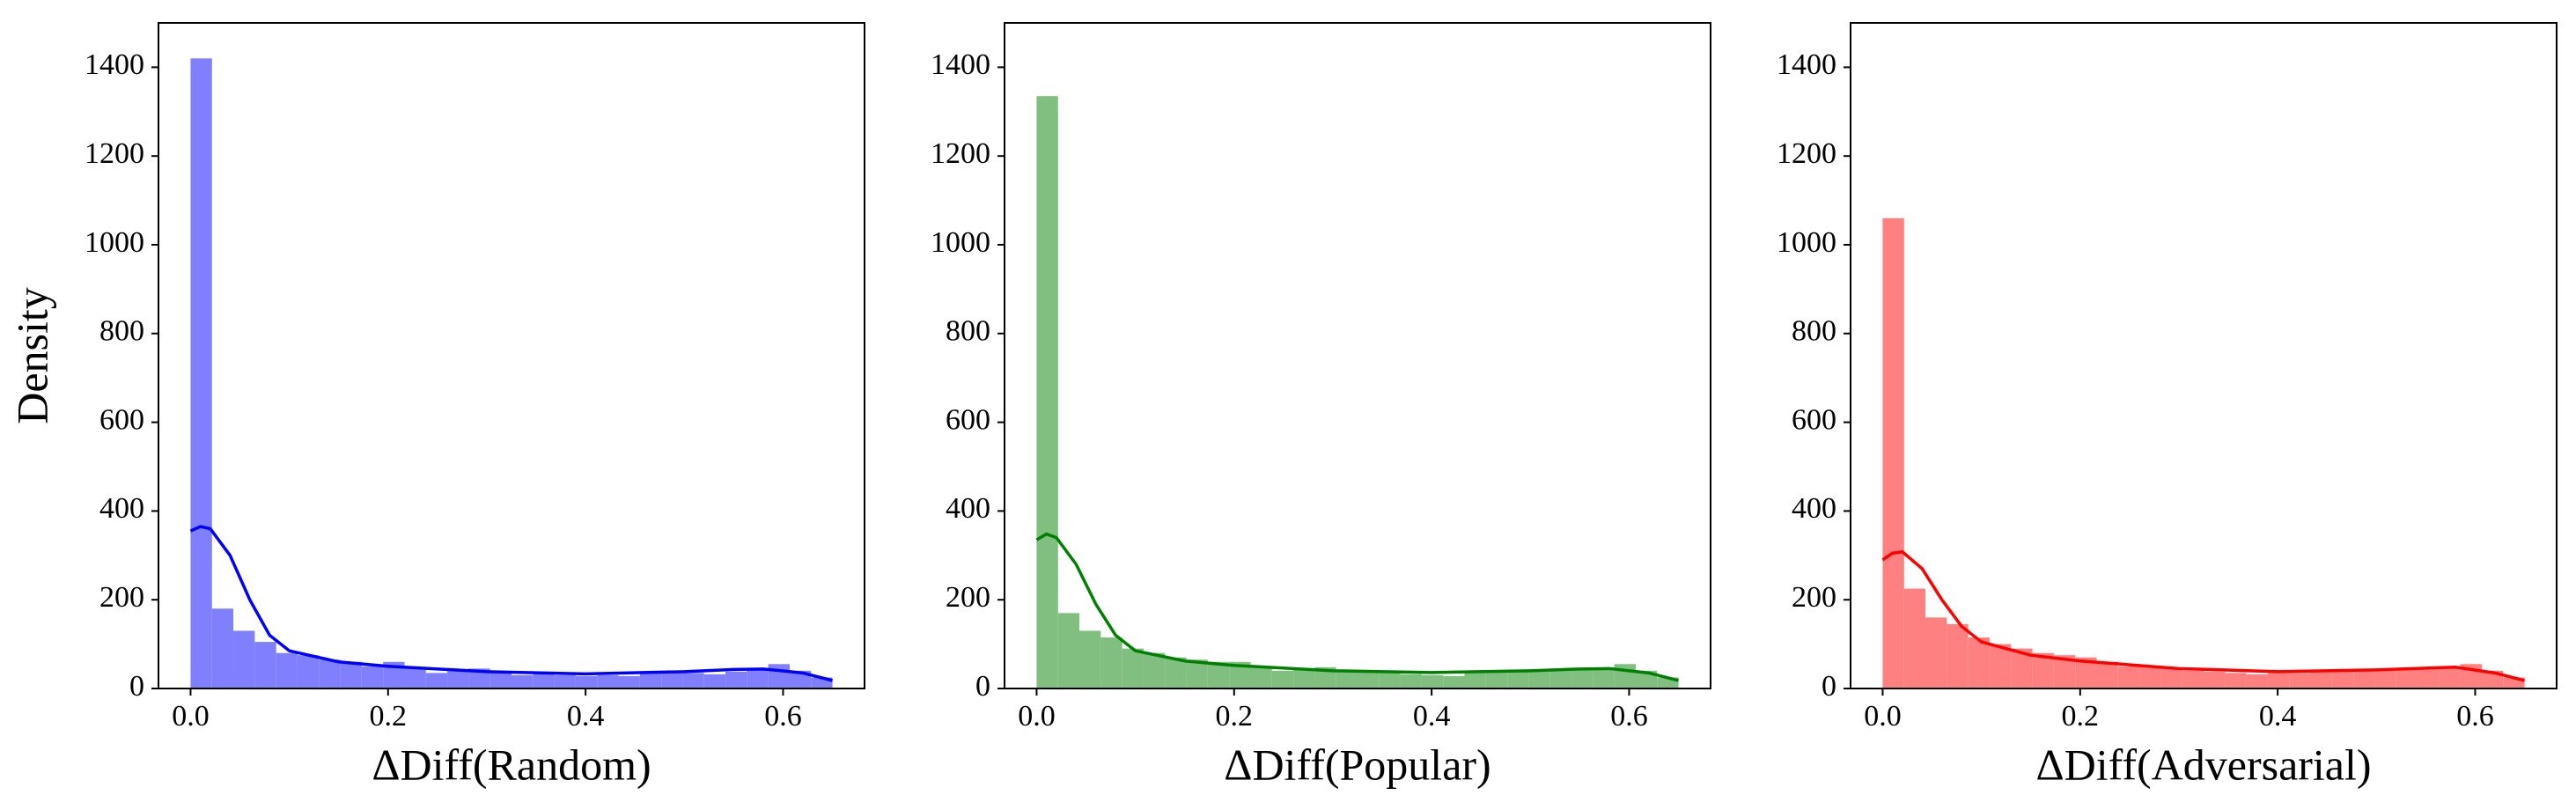 The image size is (2576, 810). I want to click on x-axis-label: ΔDiff(Popular), so click(1357, 764).